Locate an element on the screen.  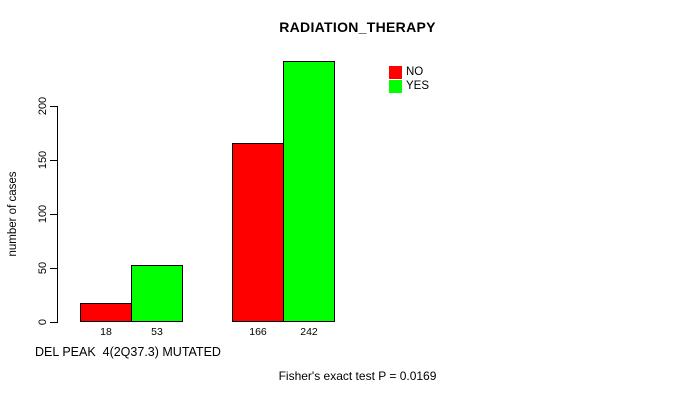
y-axis-line is located at coordinates (57, 214).